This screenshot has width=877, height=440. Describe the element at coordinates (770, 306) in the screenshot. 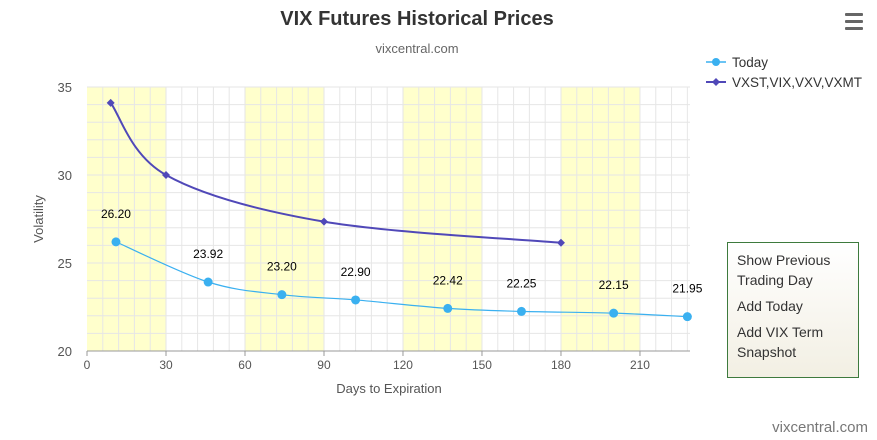

I see `add-today-button: Add Today` at that location.